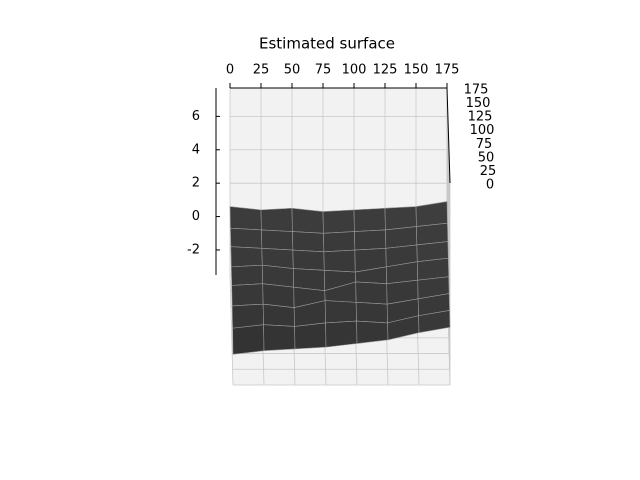 The width and height of the screenshot is (640, 480). I want to click on y-tick-label: 100, so click(482, 130).